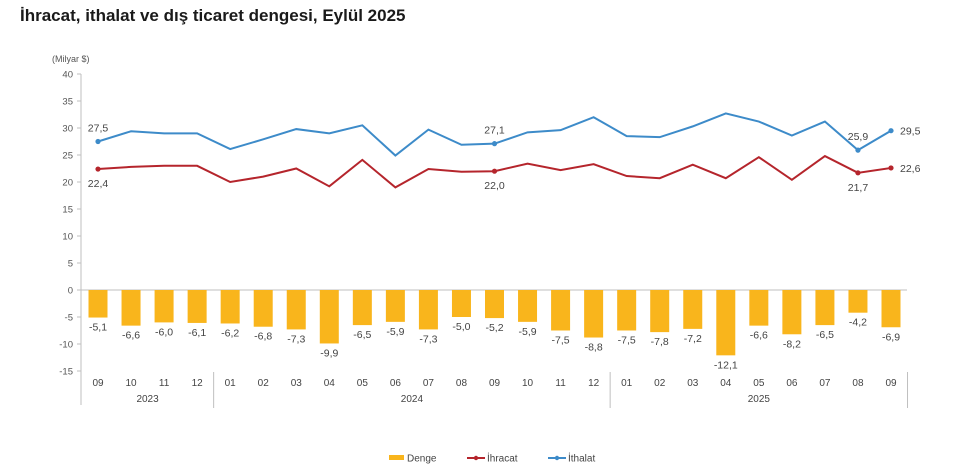 The image size is (975, 476). Describe the element at coordinates (230, 333) in the screenshot. I see `bar-data-label: -6,2` at that location.